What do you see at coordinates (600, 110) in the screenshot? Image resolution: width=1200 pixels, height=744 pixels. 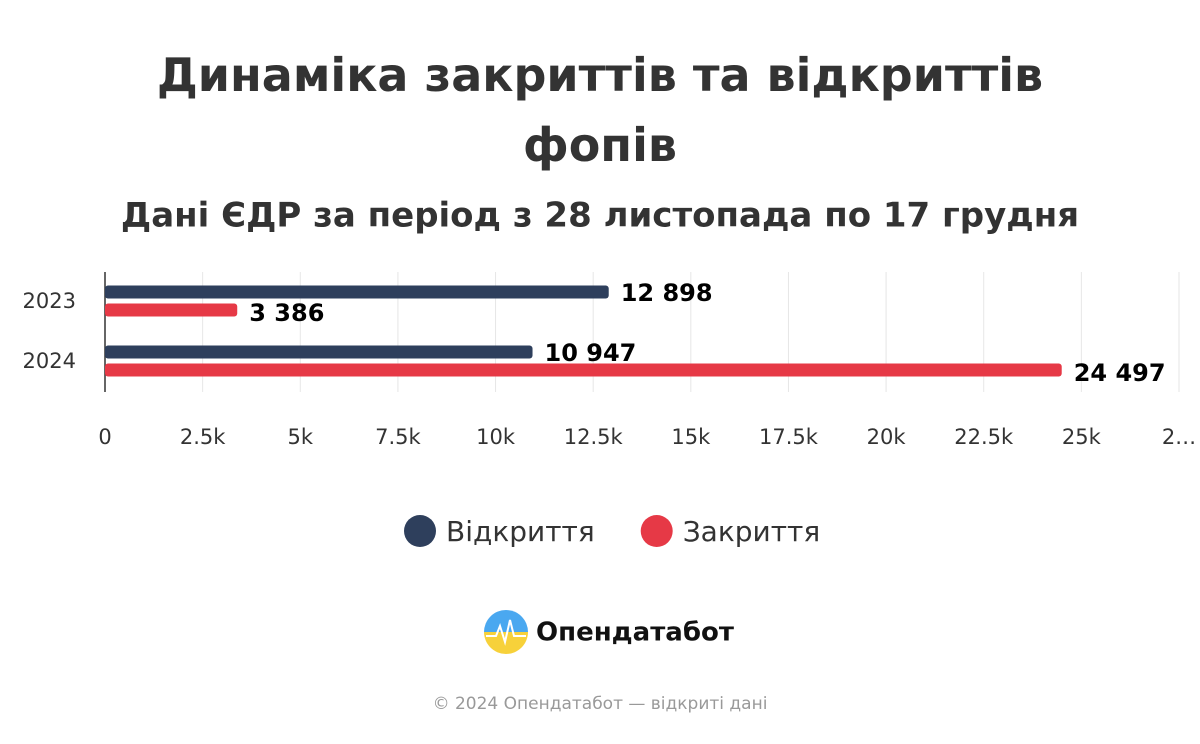 I see `chart-title: Динаміка закриттів та відкриттів фопів` at bounding box center [600, 110].